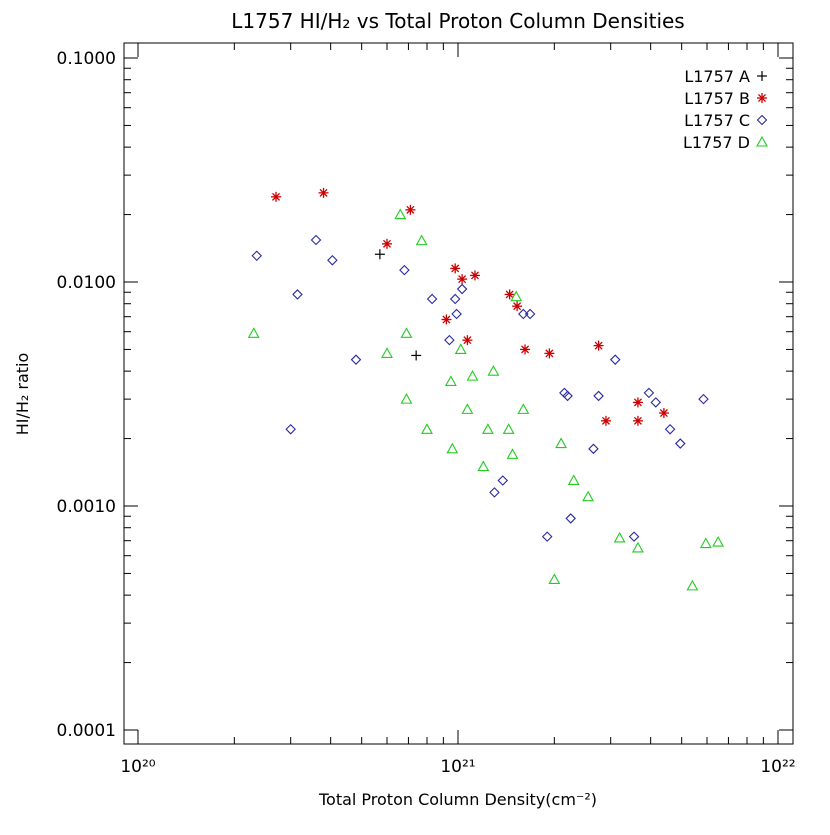  I want to click on x-axis-label: Total Proton Column Density(cm⁻²), so click(457, 799).